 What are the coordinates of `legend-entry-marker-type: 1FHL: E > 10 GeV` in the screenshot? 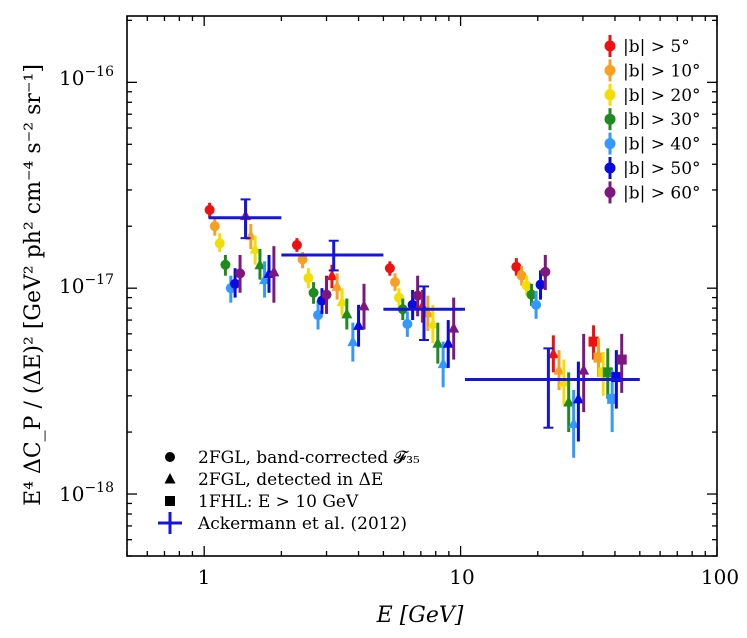 It's located at (262, 502).